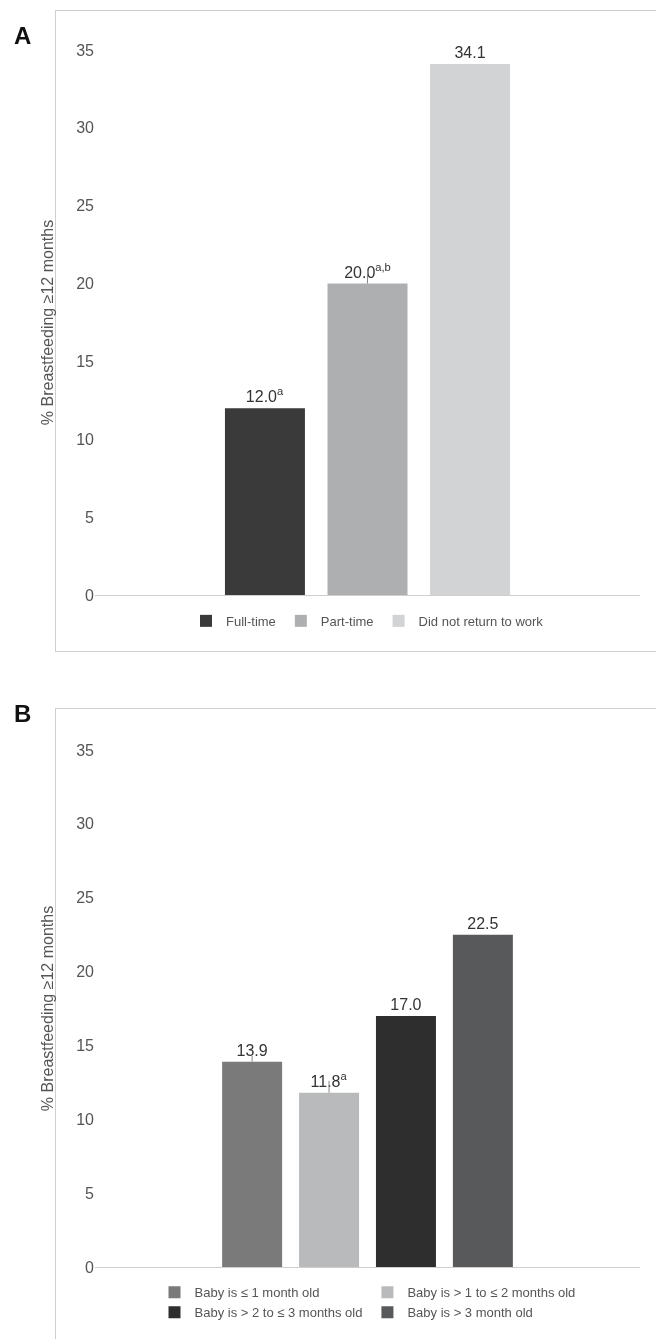 The height and width of the screenshot is (1339, 656). What do you see at coordinates (252, 1050) in the screenshot?
I see `data-label: 13.9` at bounding box center [252, 1050].